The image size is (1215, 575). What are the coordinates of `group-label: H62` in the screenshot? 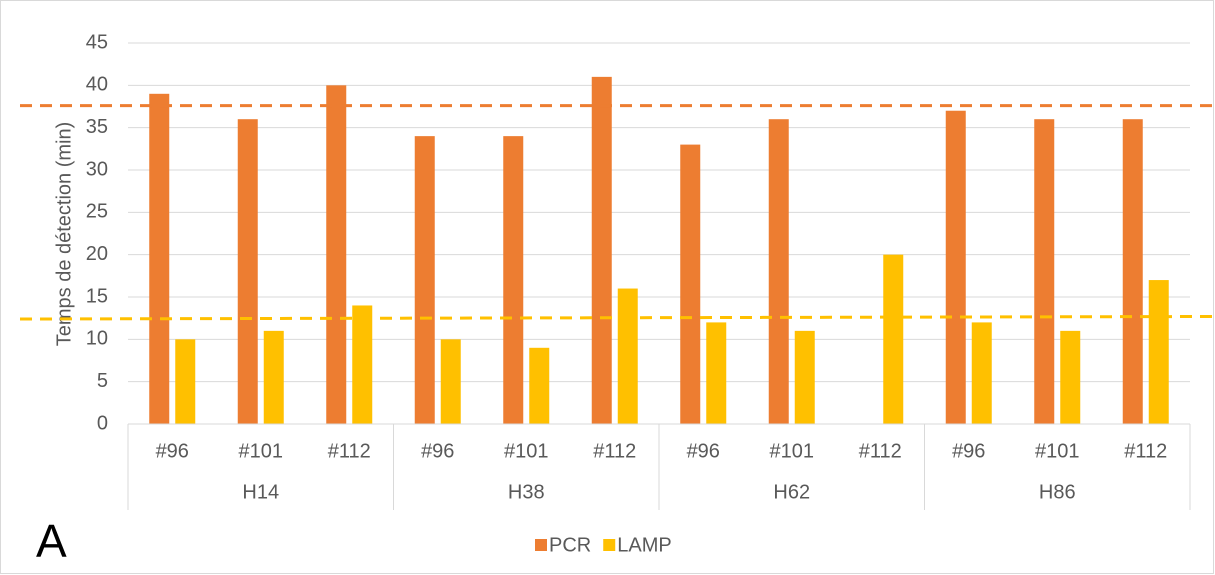 It's located at (791, 492).